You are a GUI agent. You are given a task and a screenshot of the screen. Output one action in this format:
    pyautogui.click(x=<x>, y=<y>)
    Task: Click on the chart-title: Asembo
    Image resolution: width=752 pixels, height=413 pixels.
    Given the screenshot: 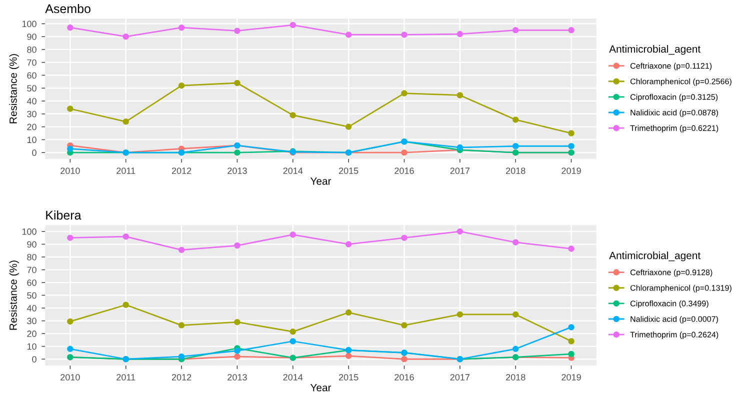 What is the action you would take?
    pyautogui.click(x=67, y=9)
    